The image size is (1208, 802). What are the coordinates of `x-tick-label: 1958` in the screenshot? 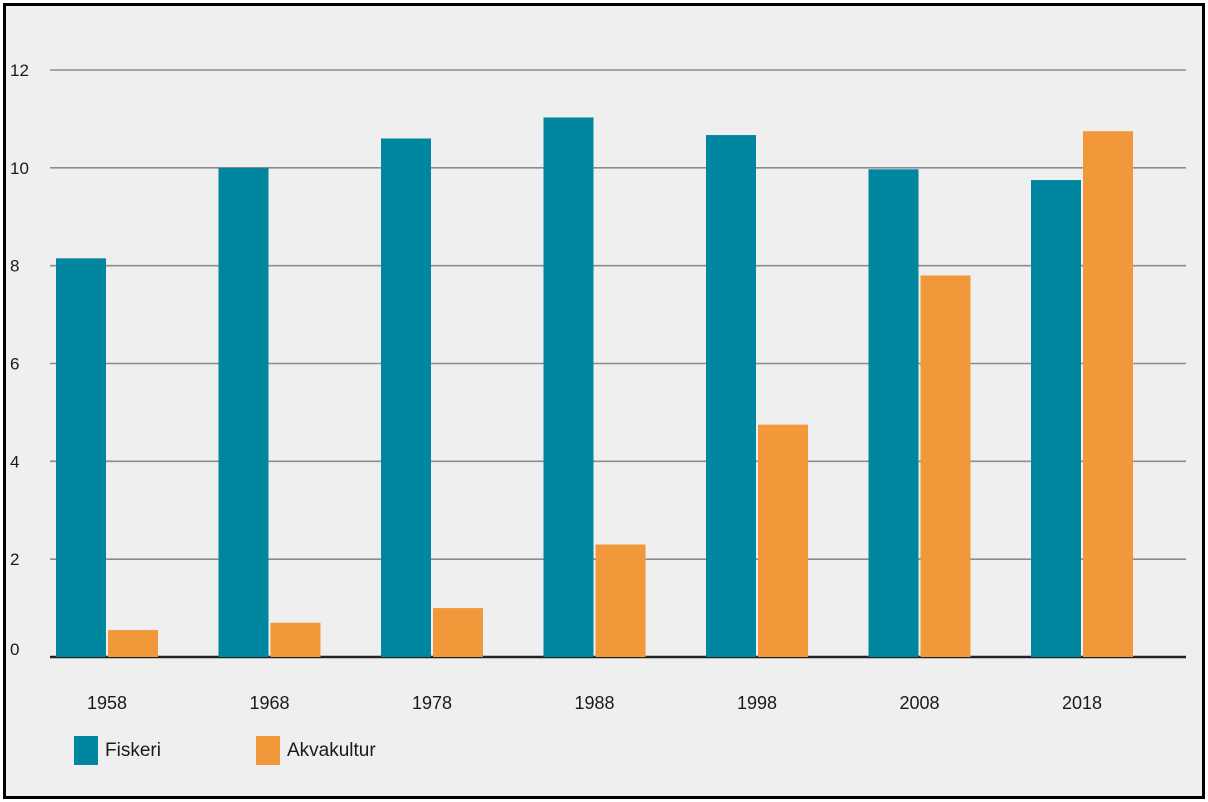 It's located at (107, 703).